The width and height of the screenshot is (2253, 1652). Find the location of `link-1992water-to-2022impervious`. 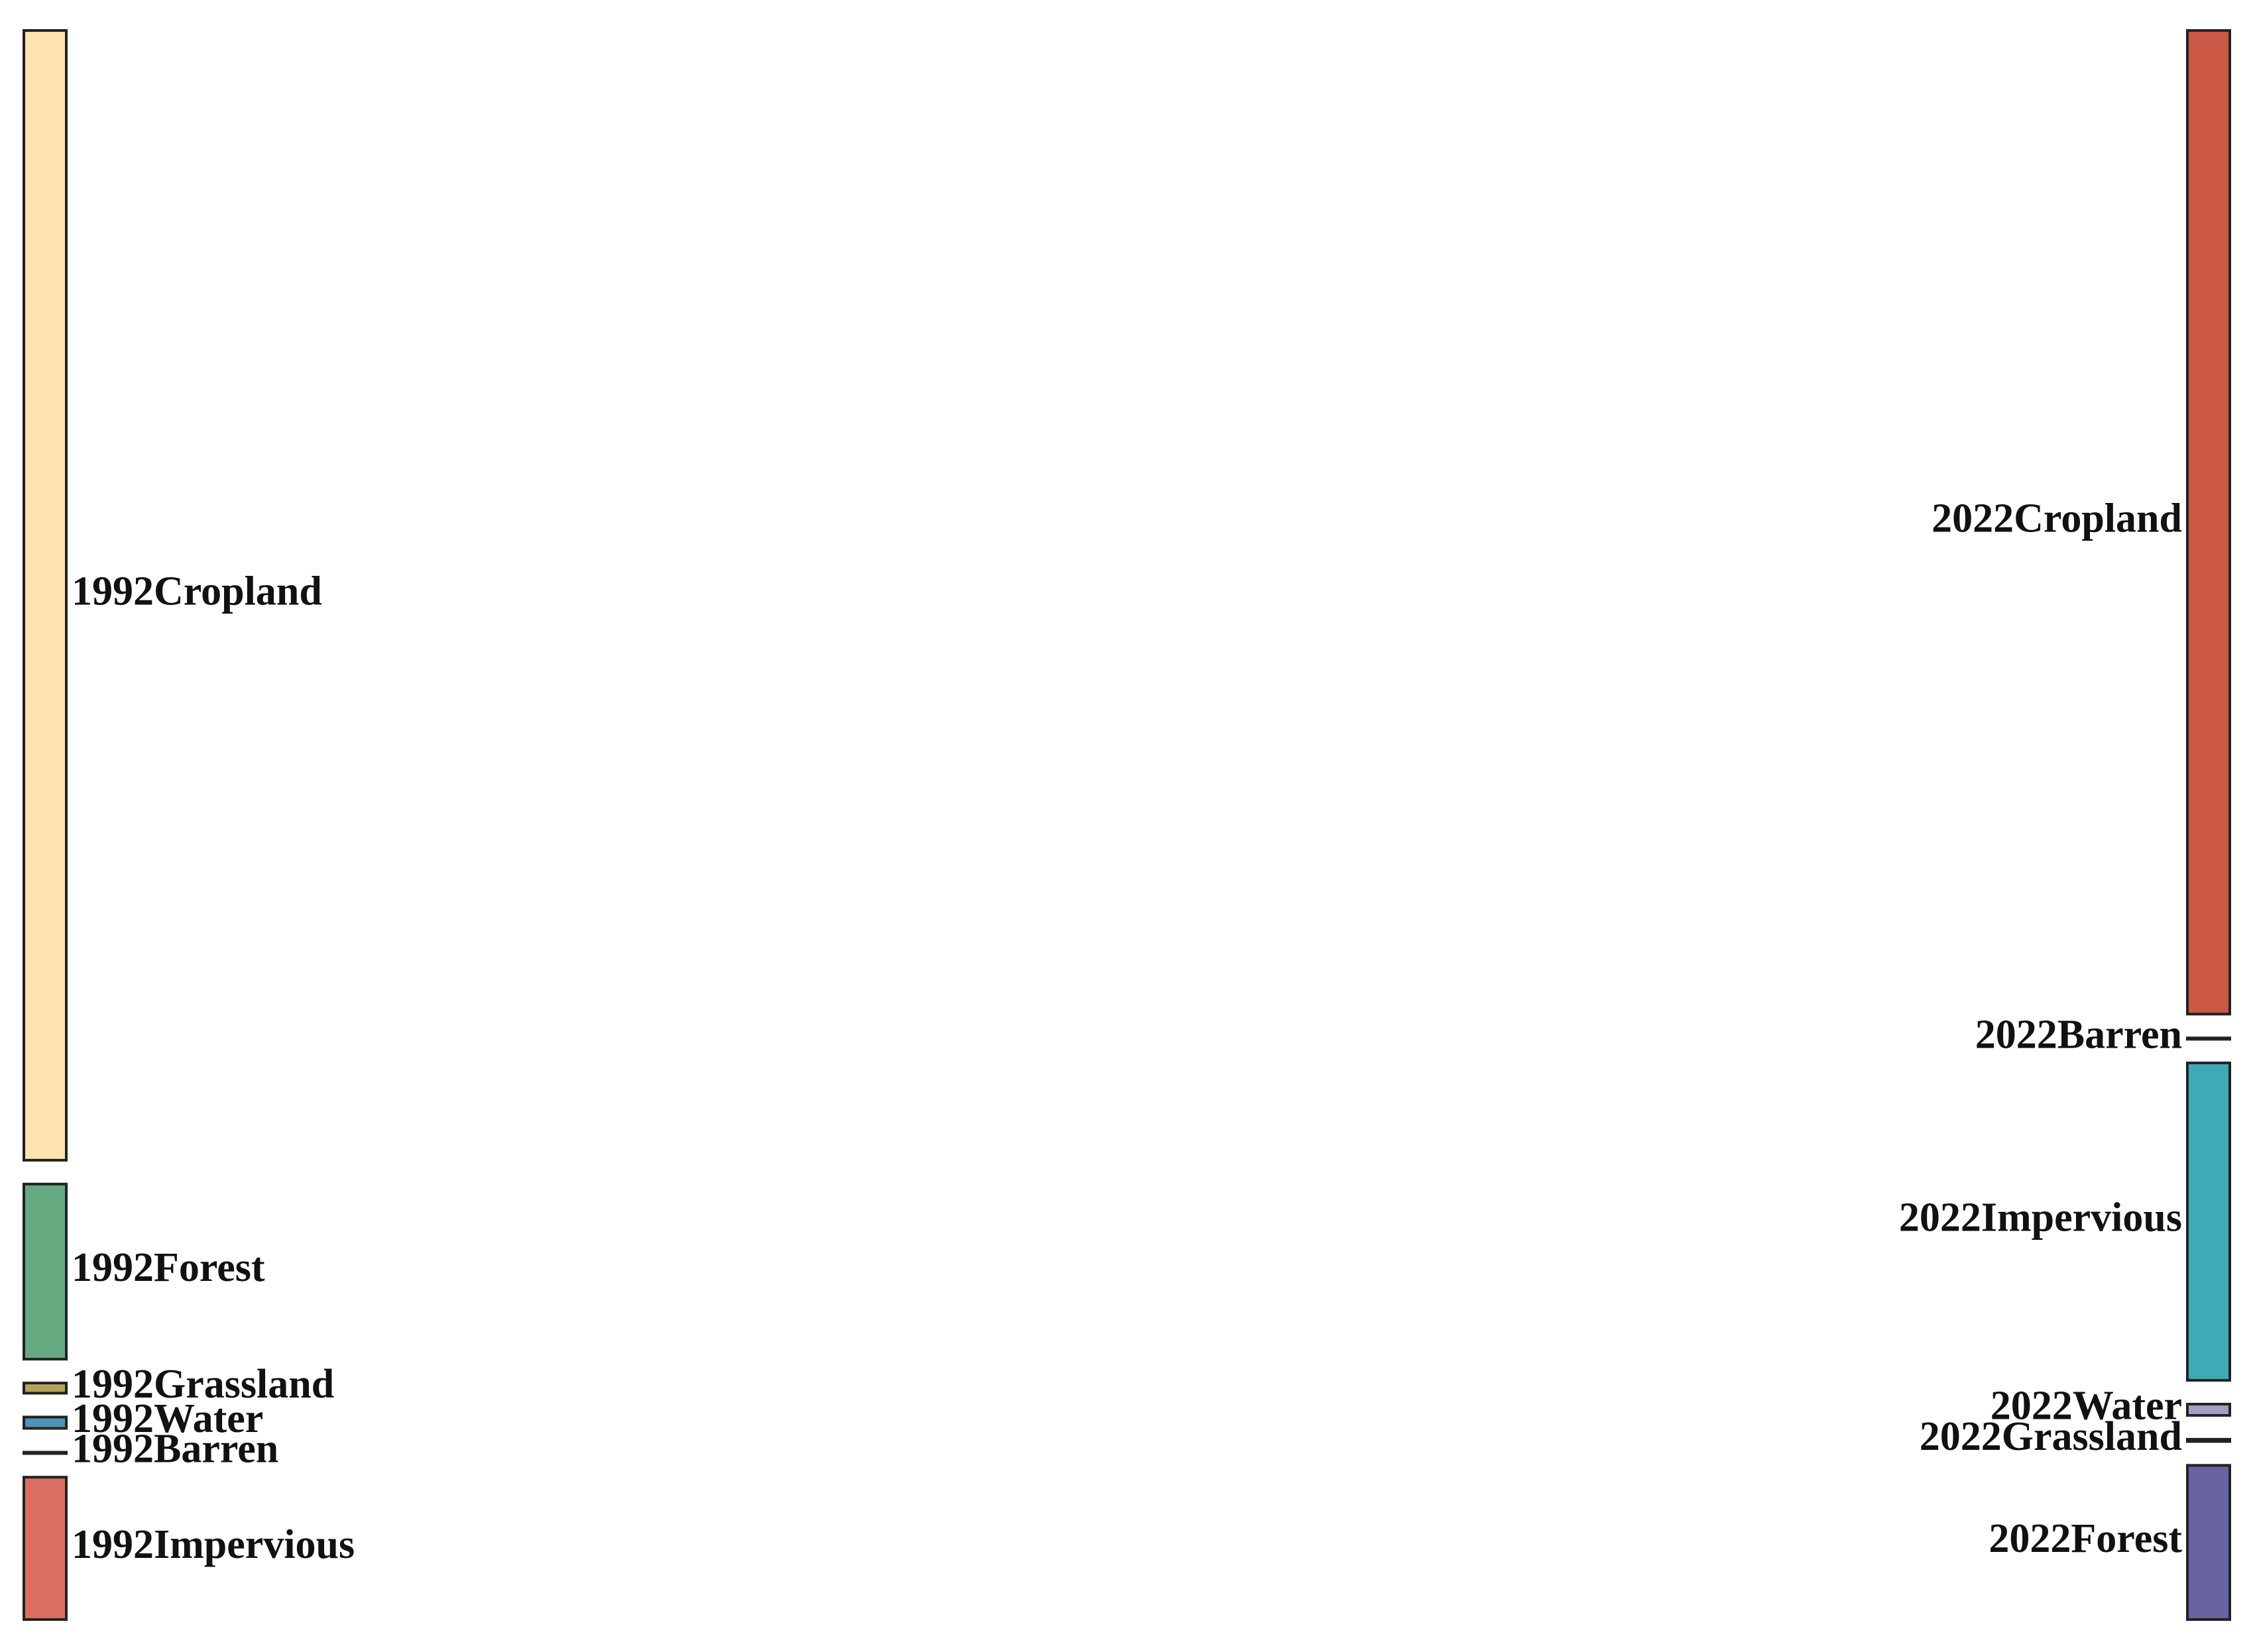

link-1992water-to-2022impervious is located at coordinates (1126, 1334).